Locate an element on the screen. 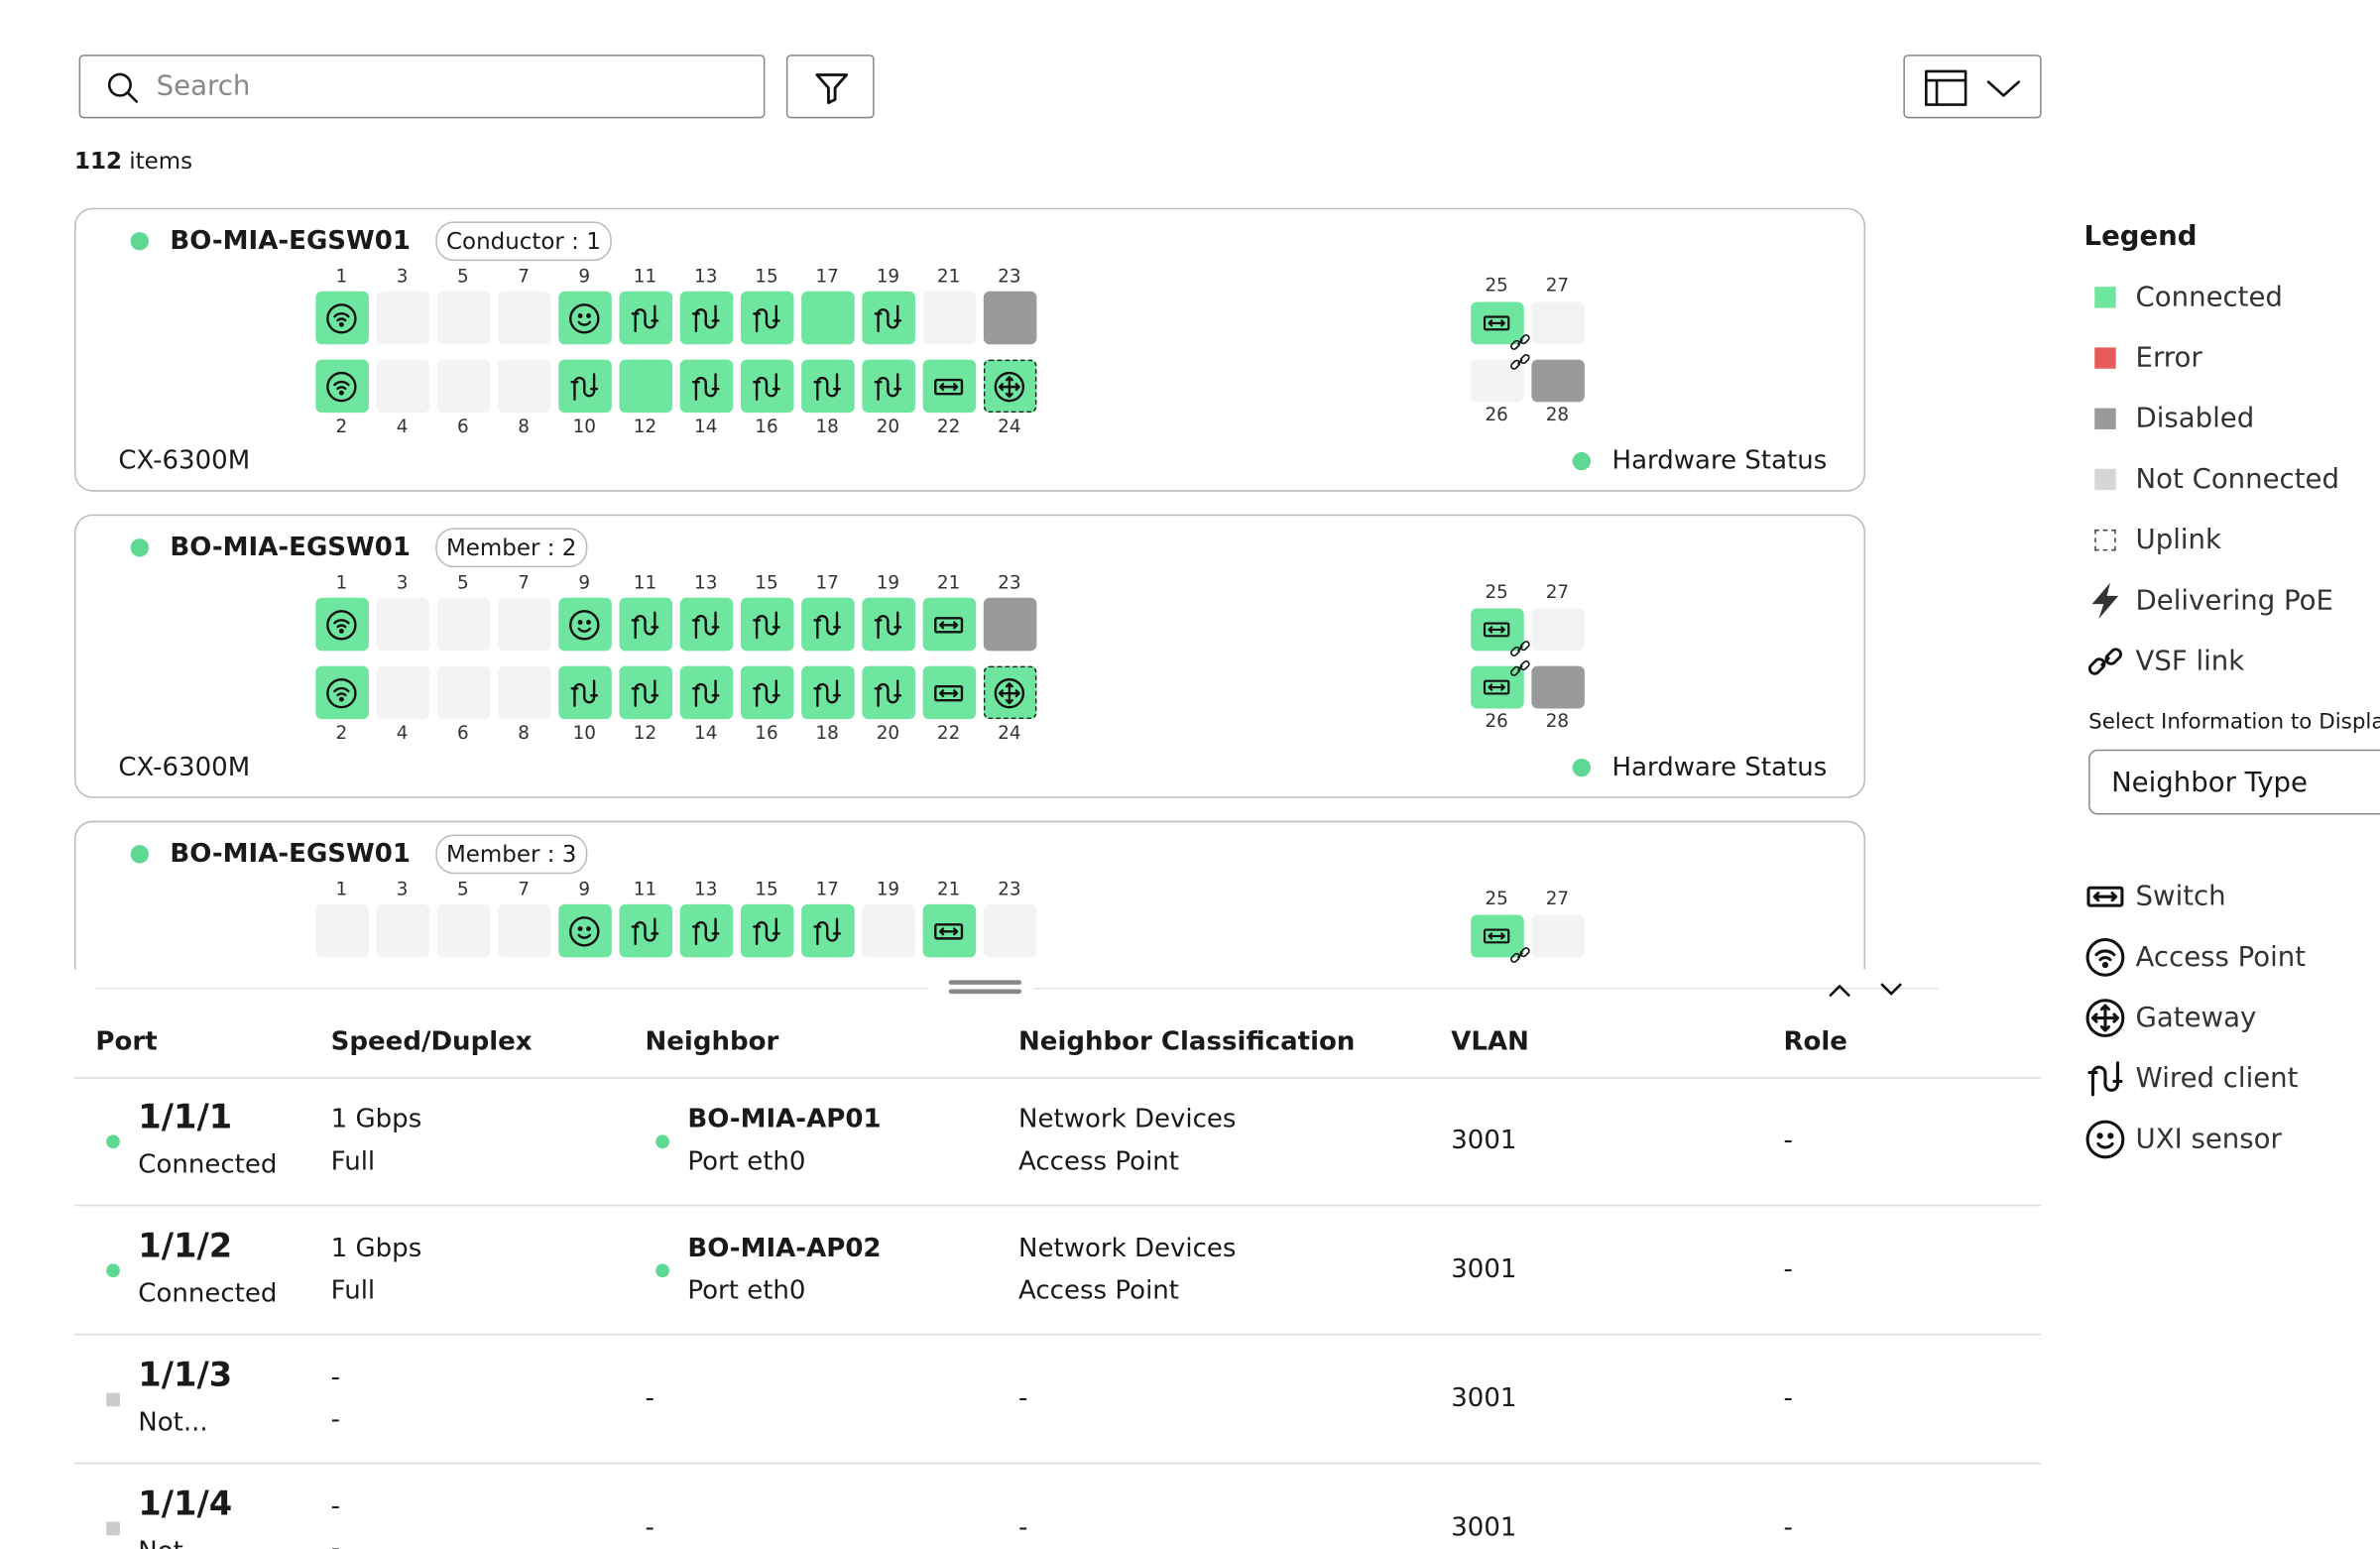 The image size is (2380, 1549). layout-icon is located at coordinates (1972, 87).